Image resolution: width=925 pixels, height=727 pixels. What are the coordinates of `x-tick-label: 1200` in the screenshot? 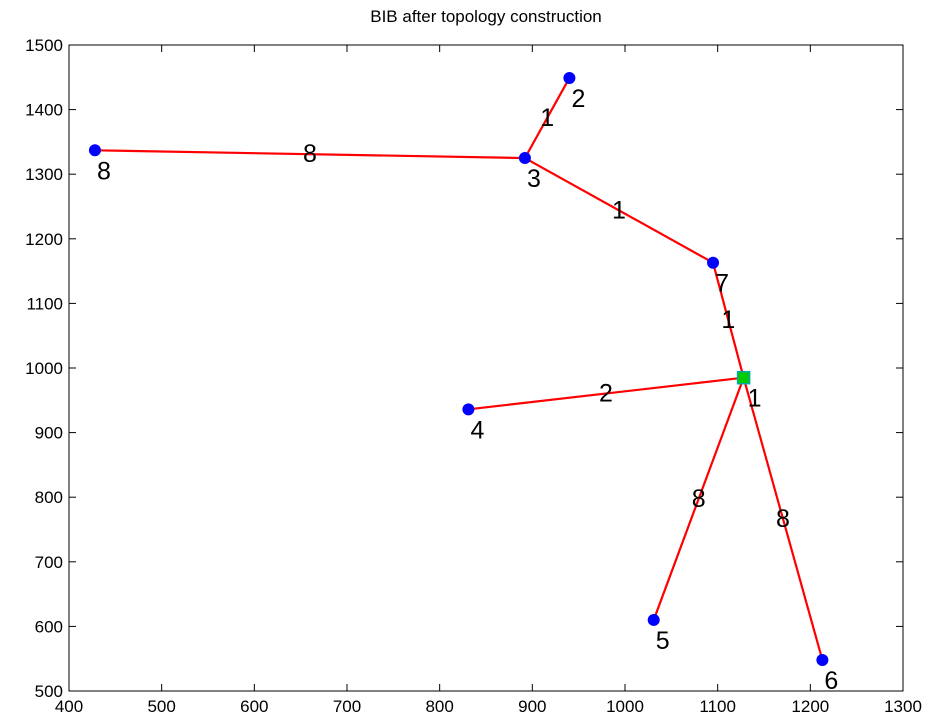 It's located at (810, 706).